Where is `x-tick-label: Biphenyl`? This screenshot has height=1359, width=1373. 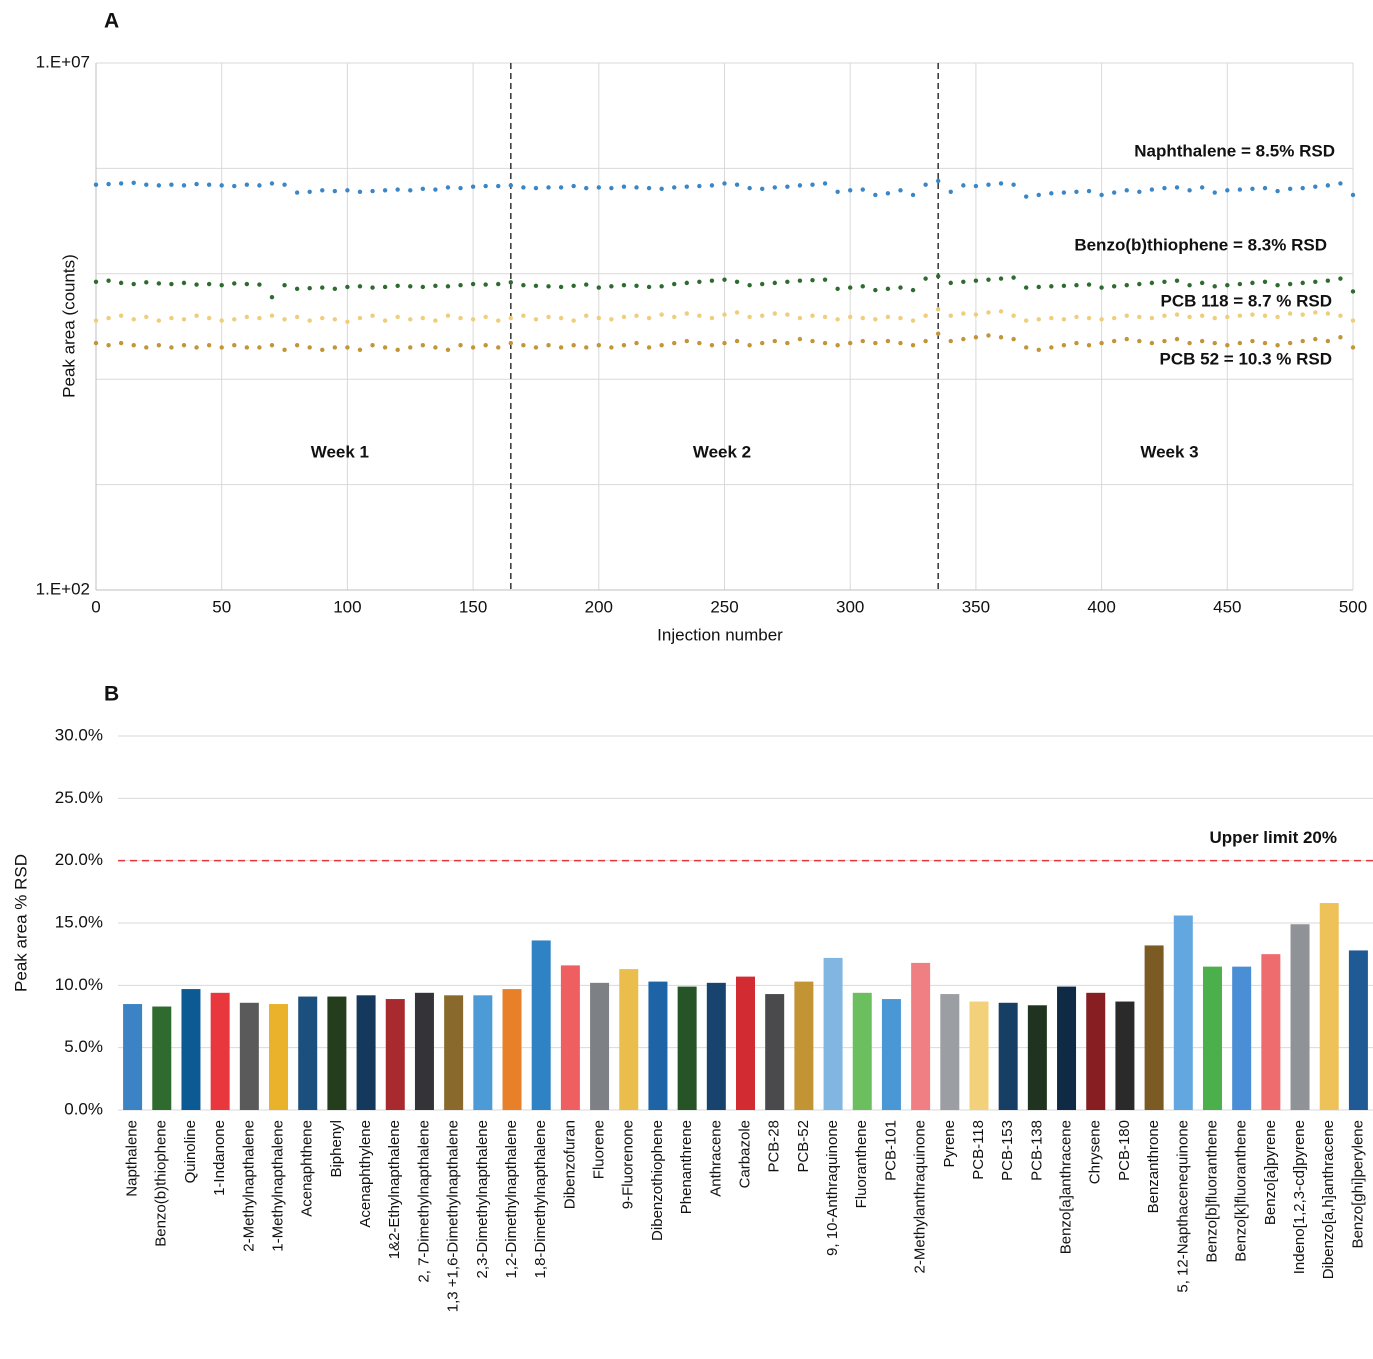 x-tick-label: Biphenyl is located at coordinates (336, 1149).